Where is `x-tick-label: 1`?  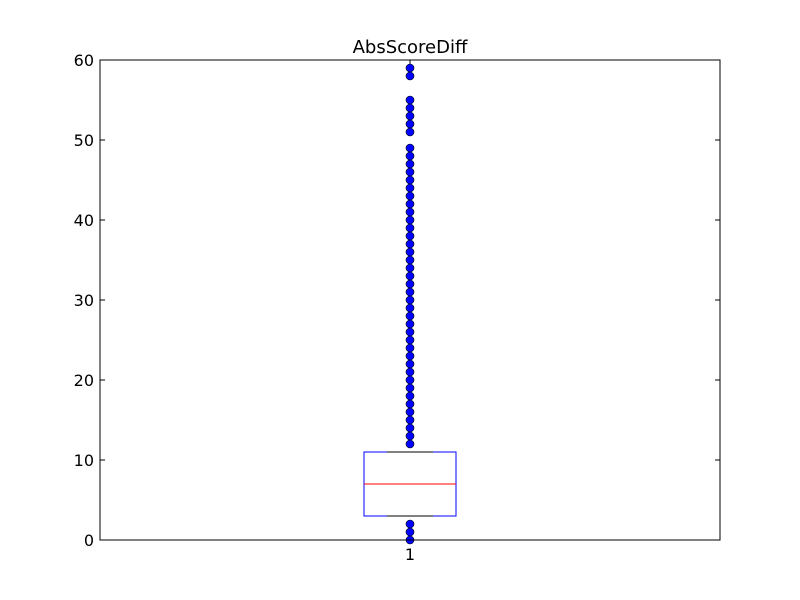
x-tick-label: 1 is located at coordinates (410, 554).